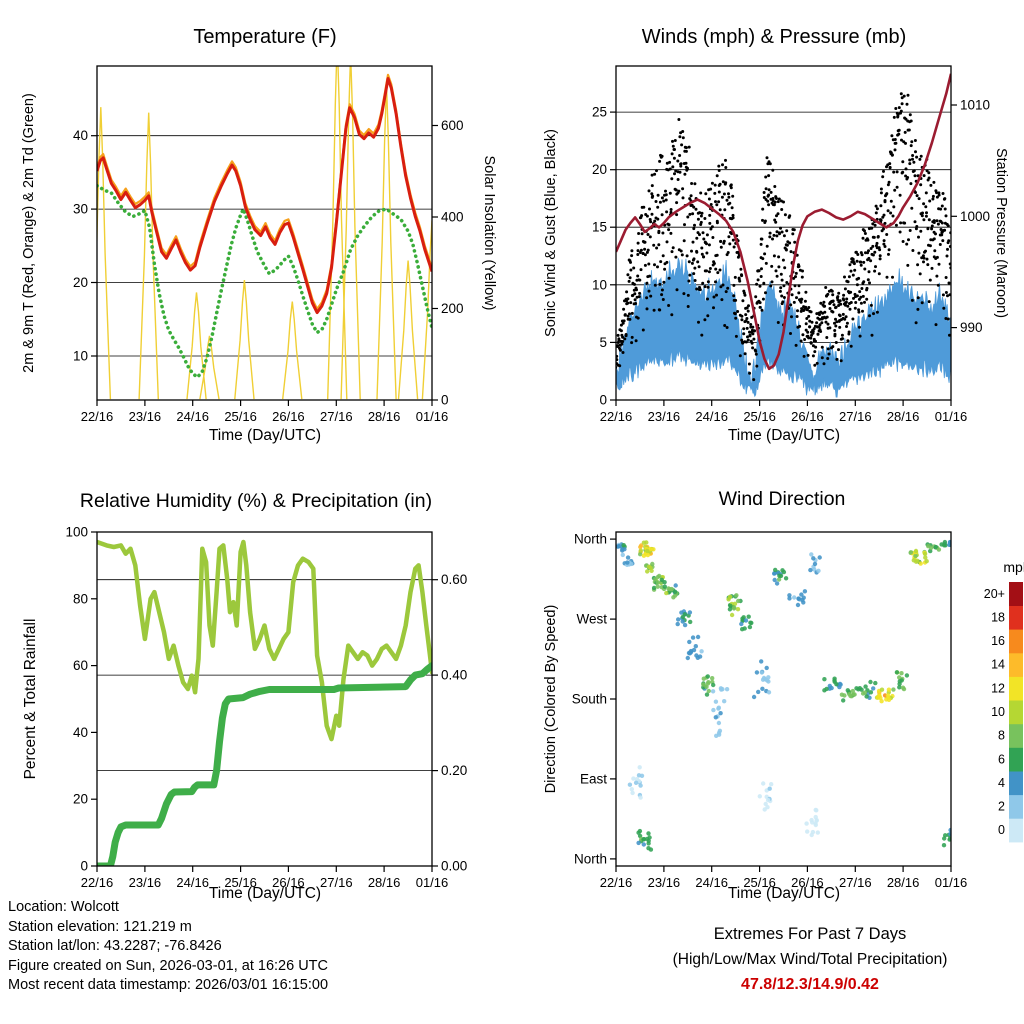 This screenshot has height=1024, width=1024. I want to click on temp-x-axis-label: Time (Day/UTC), so click(265, 435).